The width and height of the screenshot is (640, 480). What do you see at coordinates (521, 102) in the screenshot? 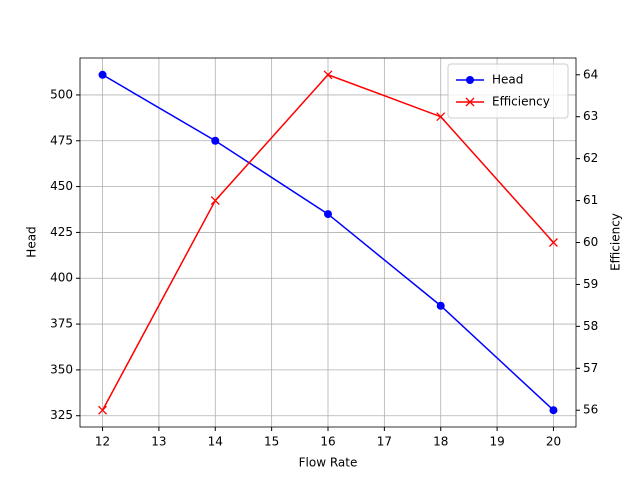
I see `legend-label: Efficiency` at bounding box center [521, 102].